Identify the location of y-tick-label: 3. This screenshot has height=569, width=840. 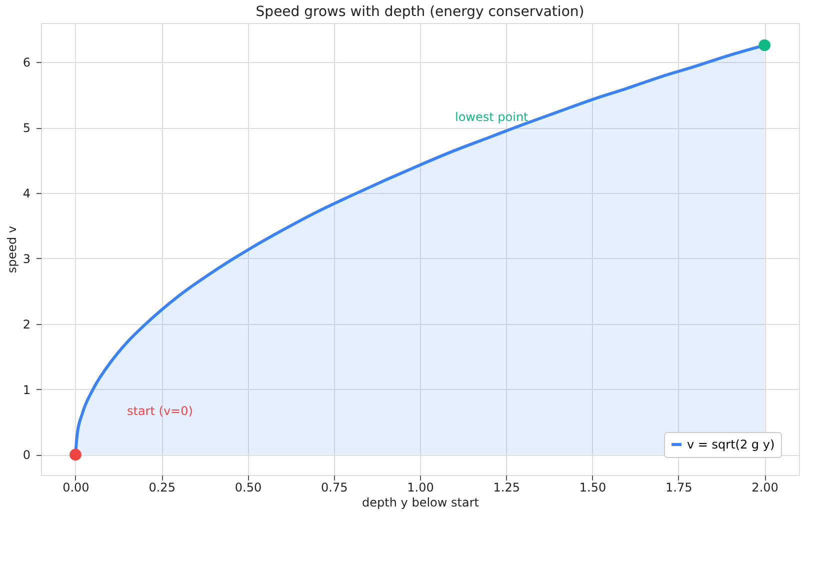
(26, 259).